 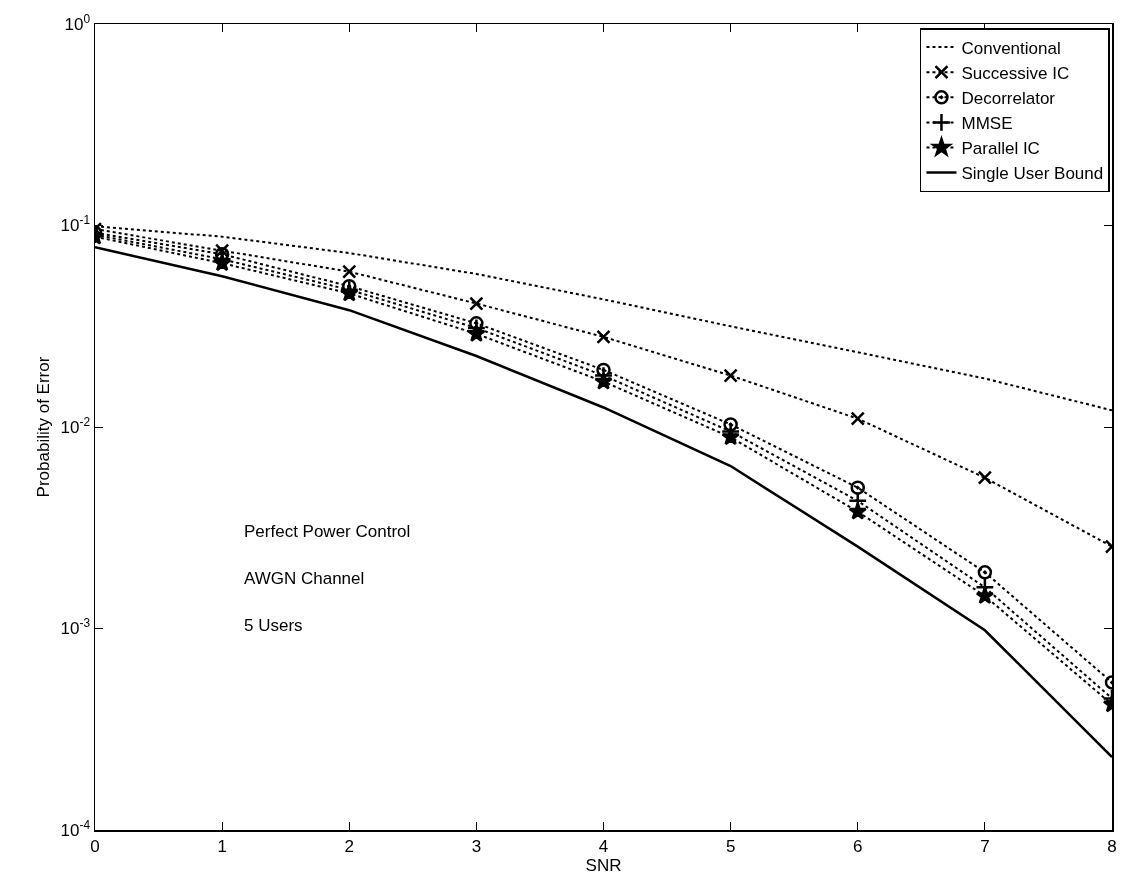 I want to click on x-tick-label: 2, so click(x=349, y=846).